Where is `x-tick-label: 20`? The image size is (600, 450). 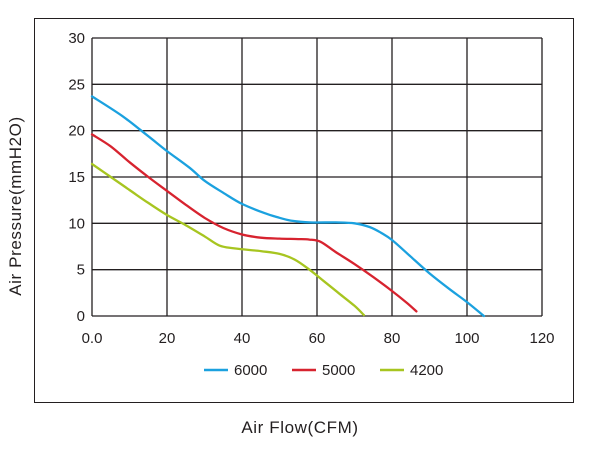
x-tick-label: 20 is located at coordinates (167, 338).